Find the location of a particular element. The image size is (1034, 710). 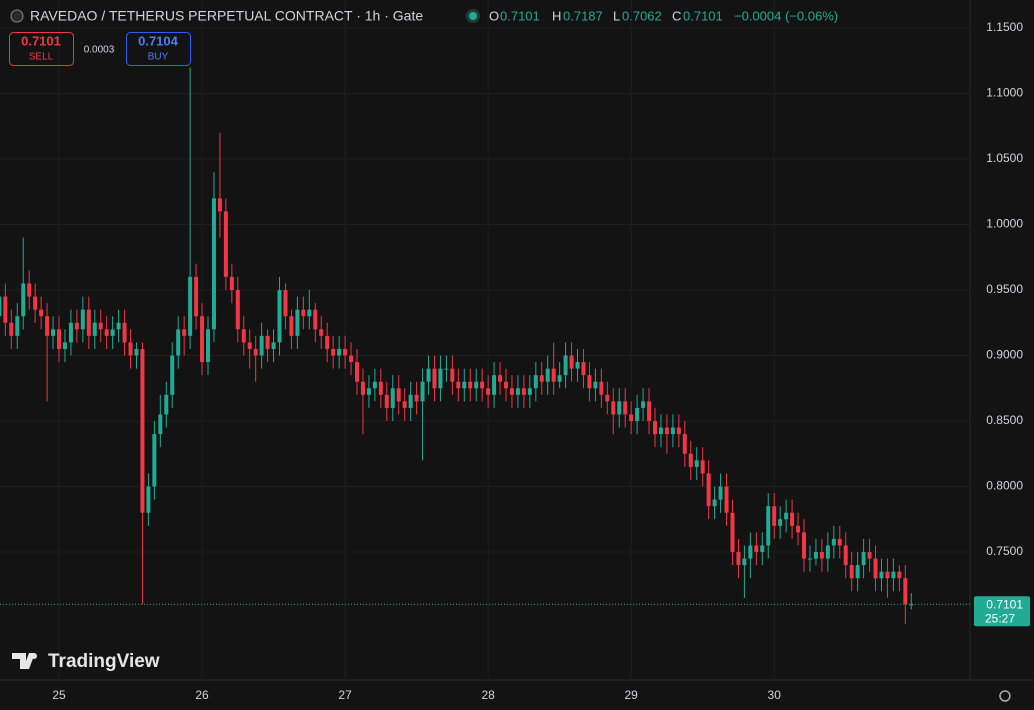

settings-icon is located at coordinates (1005, 696).